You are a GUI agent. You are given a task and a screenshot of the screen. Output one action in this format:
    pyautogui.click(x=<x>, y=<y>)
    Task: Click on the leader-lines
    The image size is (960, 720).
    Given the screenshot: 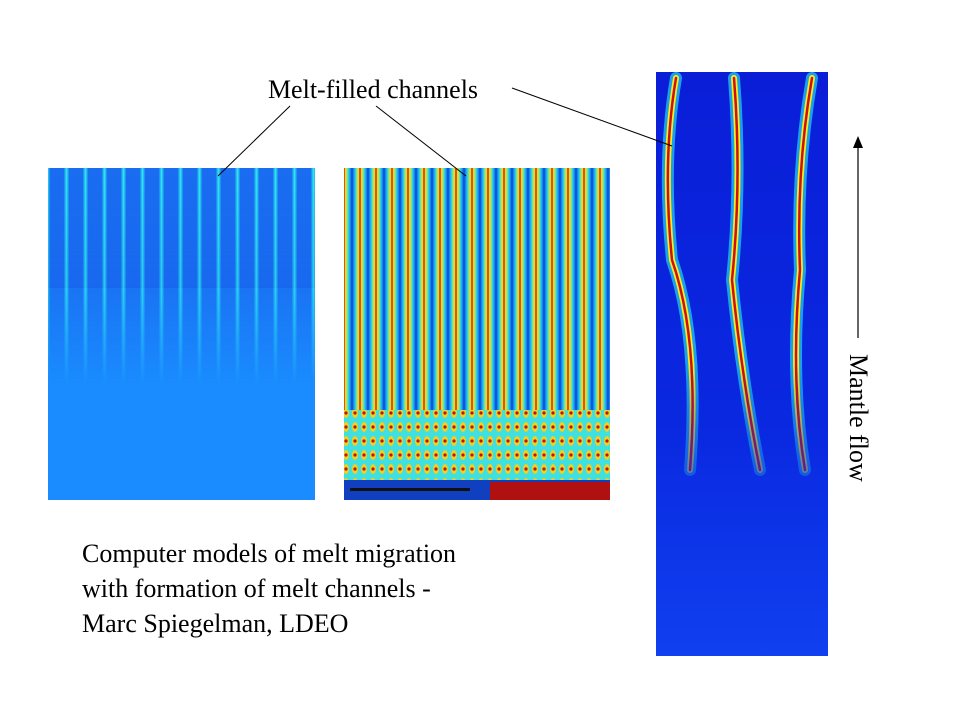 What is the action you would take?
    pyautogui.click(x=445, y=132)
    